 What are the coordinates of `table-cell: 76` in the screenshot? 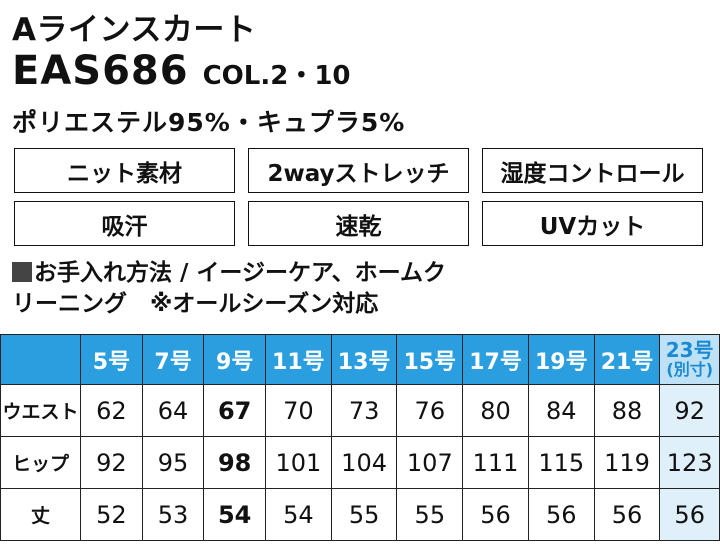 It's located at (430, 410).